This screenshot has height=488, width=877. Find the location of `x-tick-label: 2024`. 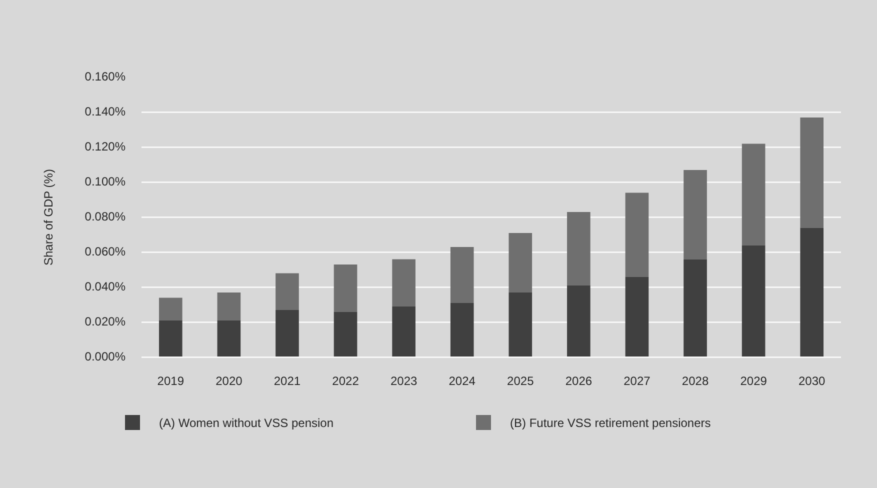

x-tick-label: 2024 is located at coordinates (462, 381).